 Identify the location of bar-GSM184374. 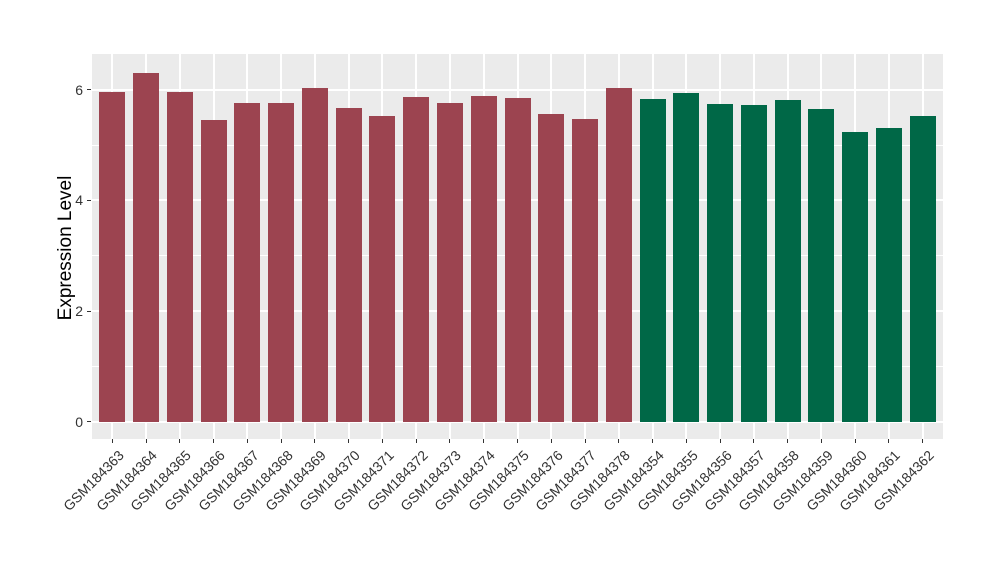
(483, 259).